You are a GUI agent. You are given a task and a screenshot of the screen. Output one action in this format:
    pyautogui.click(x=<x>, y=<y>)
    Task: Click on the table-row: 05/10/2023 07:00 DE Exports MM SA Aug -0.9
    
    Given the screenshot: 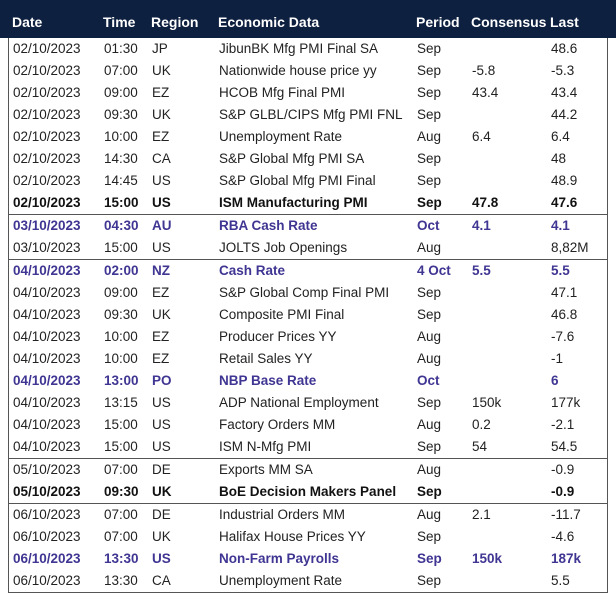 What is the action you would take?
    pyautogui.click(x=308, y=470)
    